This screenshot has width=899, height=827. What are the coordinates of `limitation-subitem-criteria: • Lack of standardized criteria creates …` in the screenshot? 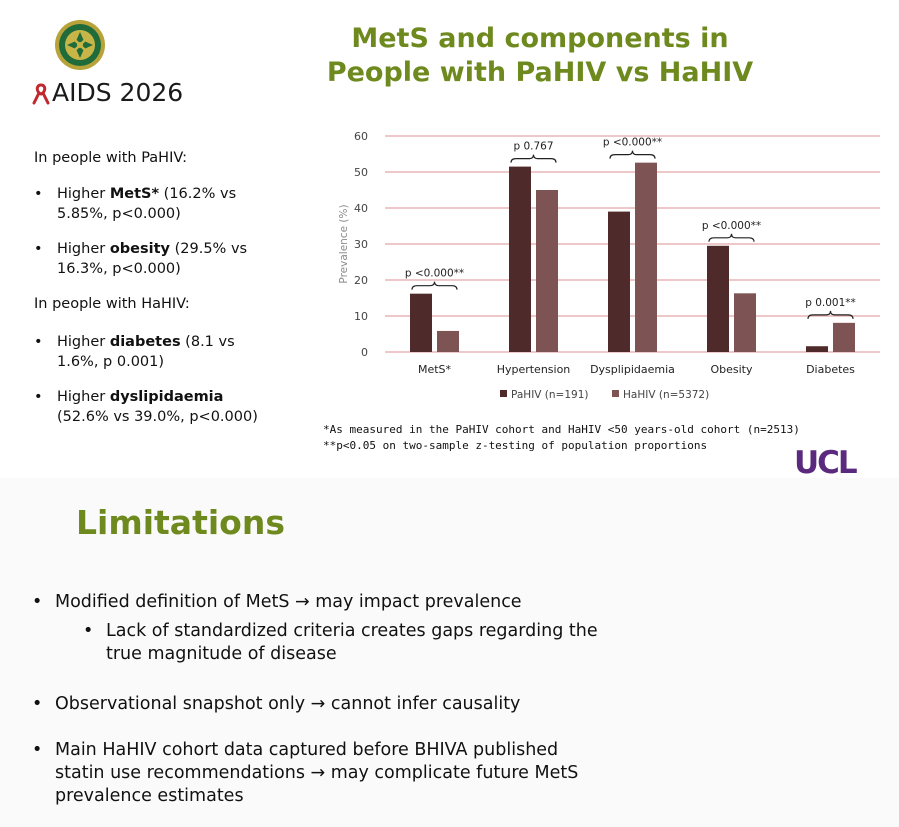 It's located at (340, 642).